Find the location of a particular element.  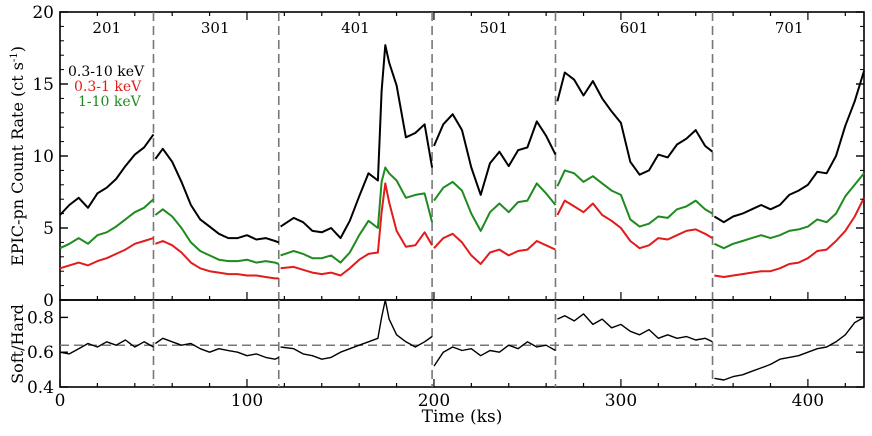

legend-entry-broadband: 0.3-10 keV is located at coordinates (106, 72).